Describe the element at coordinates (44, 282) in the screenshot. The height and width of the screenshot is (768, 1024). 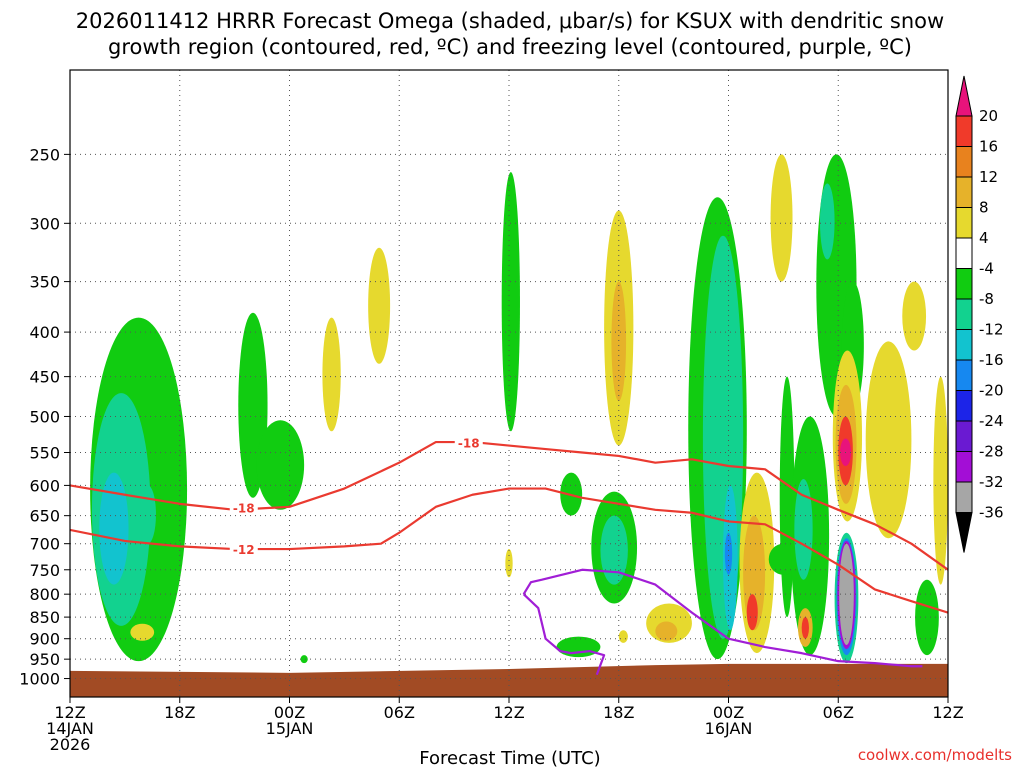
I see `y-tick-label: 350` at that location.